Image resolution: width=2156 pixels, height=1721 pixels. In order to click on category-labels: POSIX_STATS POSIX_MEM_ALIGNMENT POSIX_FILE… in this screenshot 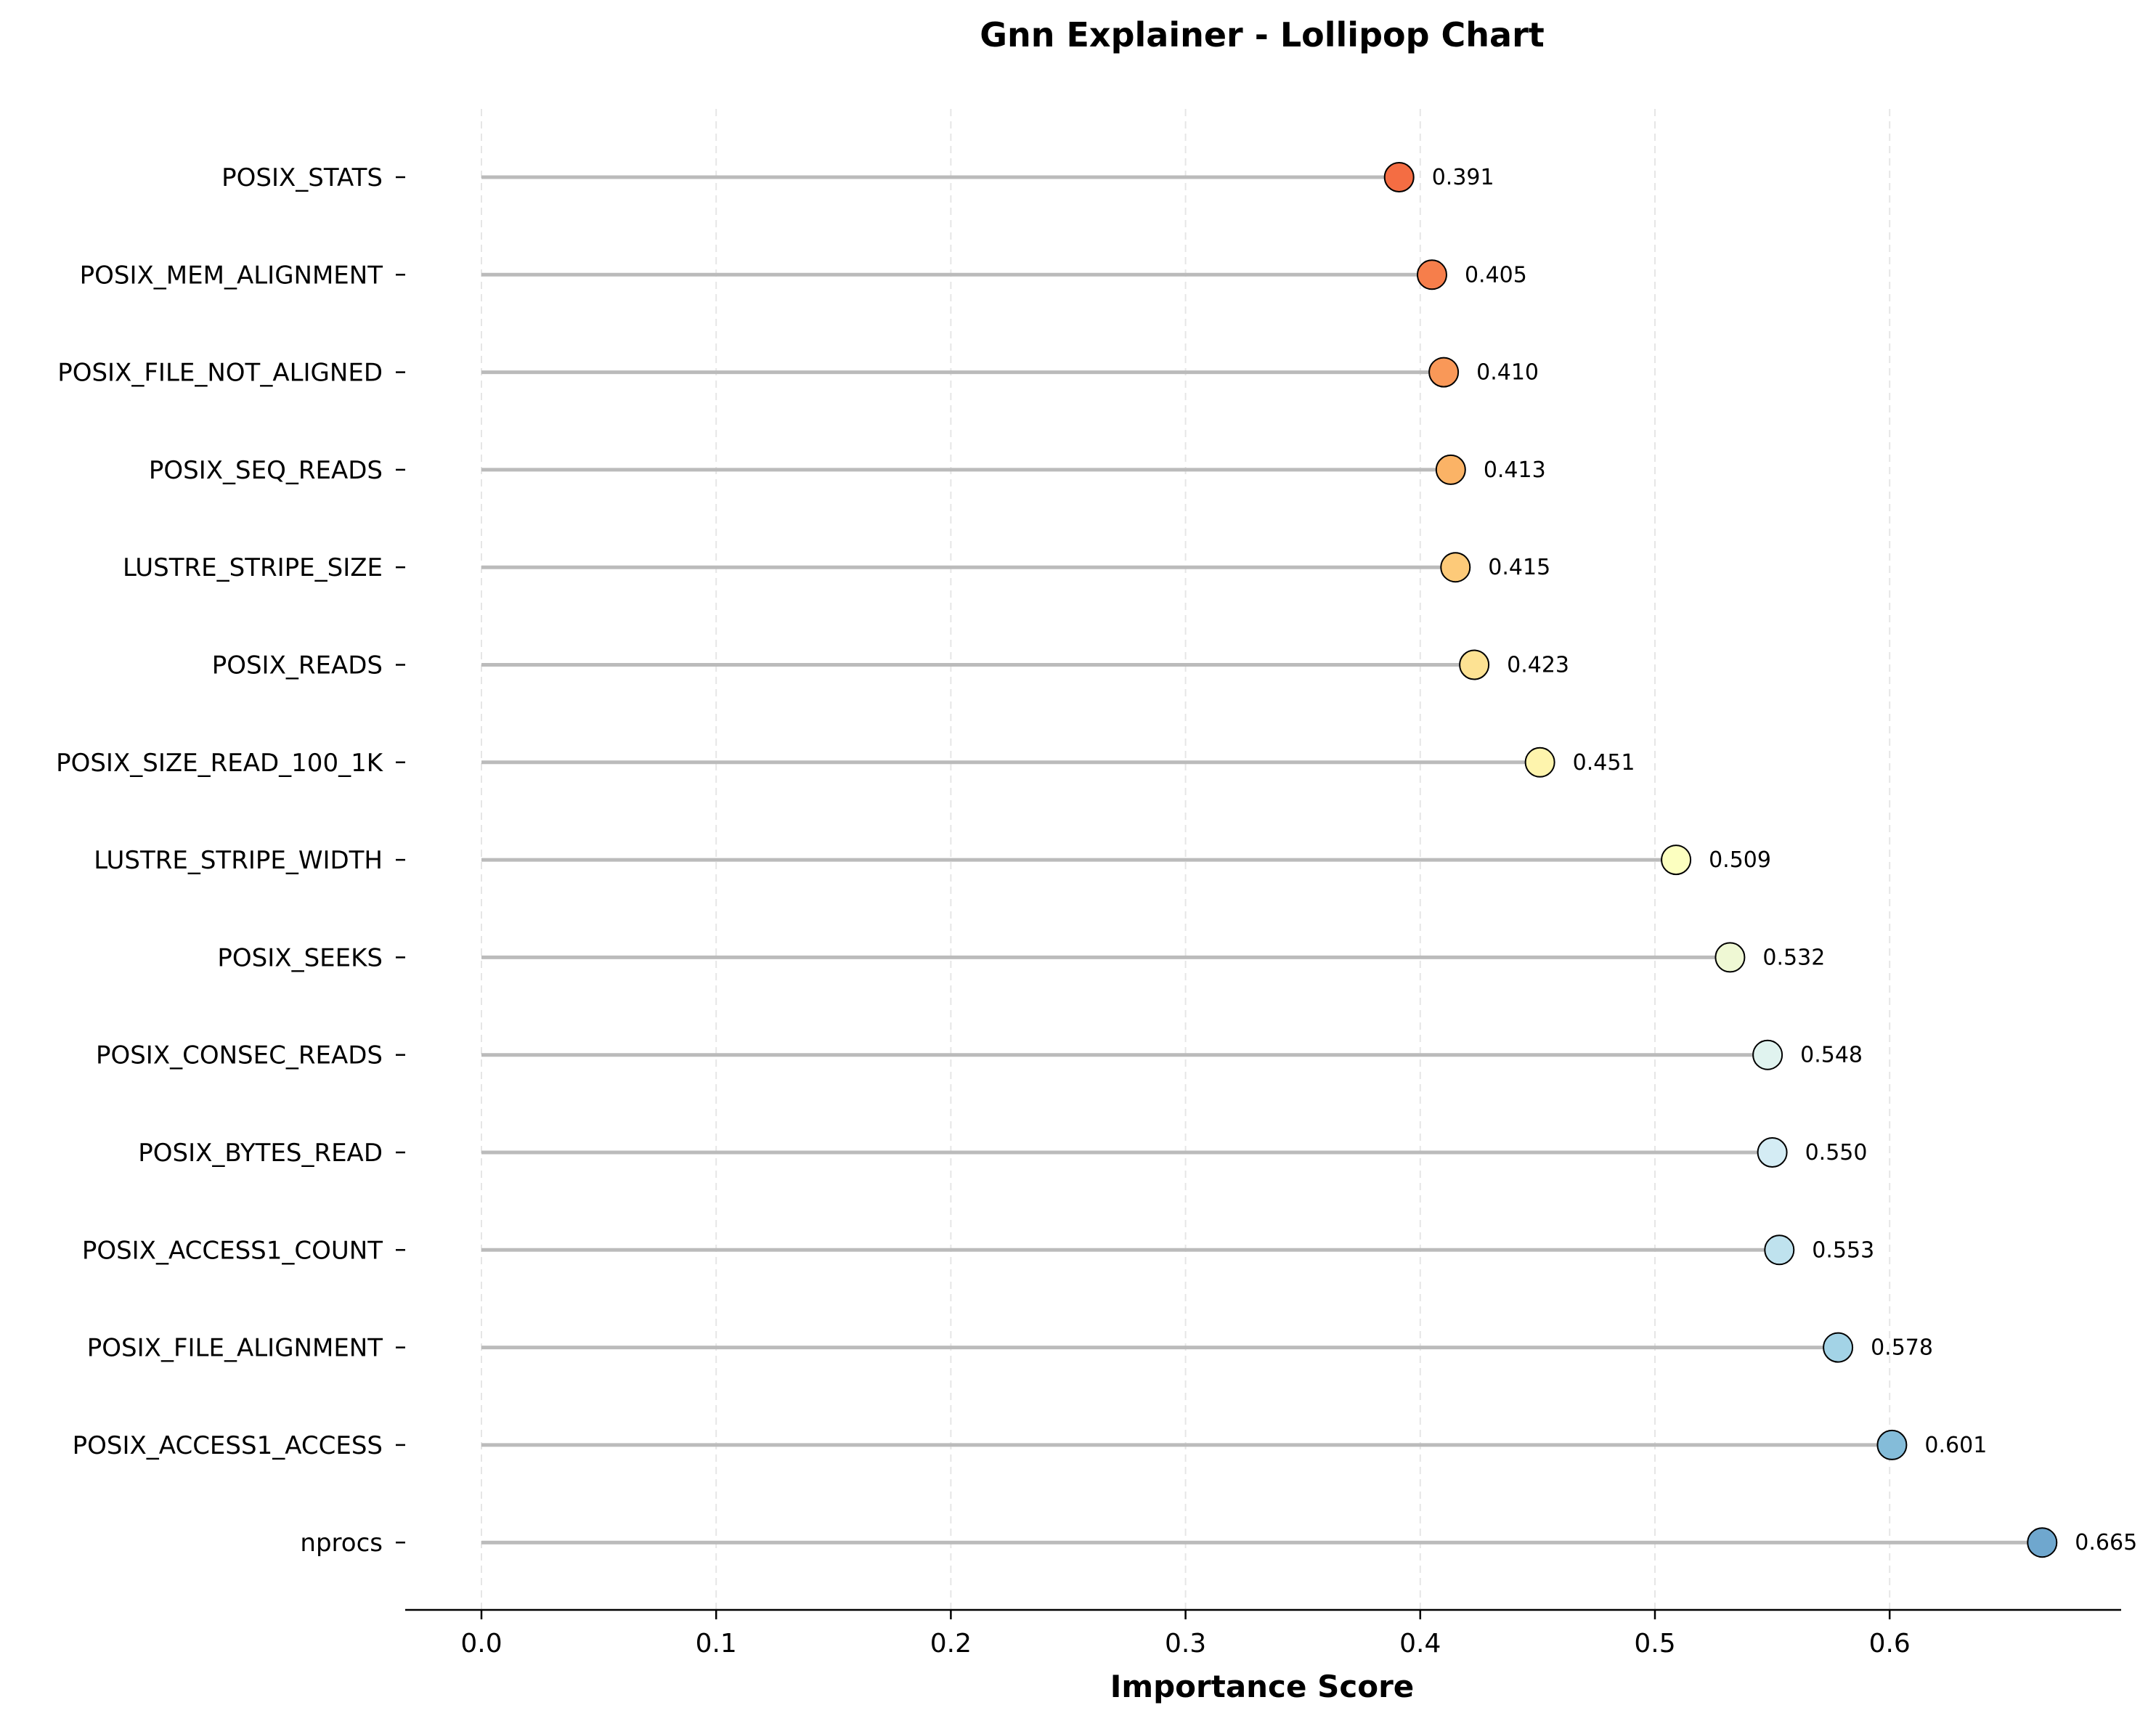, I will do `click(230, 860)`.